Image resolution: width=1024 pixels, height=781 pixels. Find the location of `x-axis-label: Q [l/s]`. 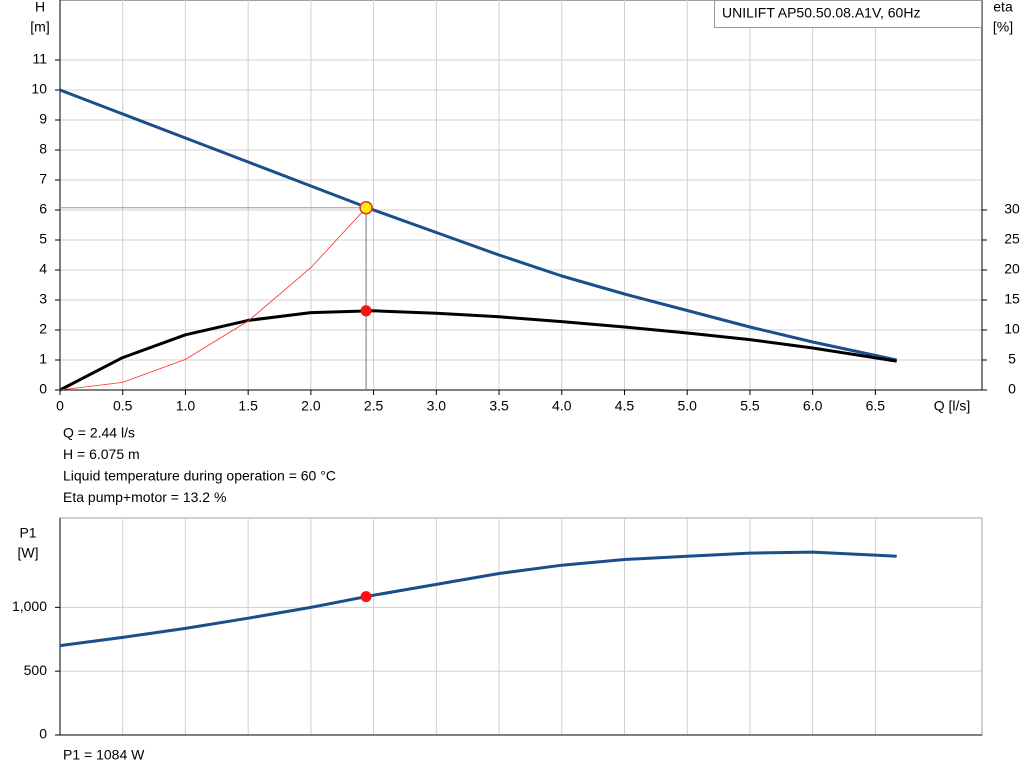

x-axis-label: Q [l/s] is located at coordinates (952, 406).